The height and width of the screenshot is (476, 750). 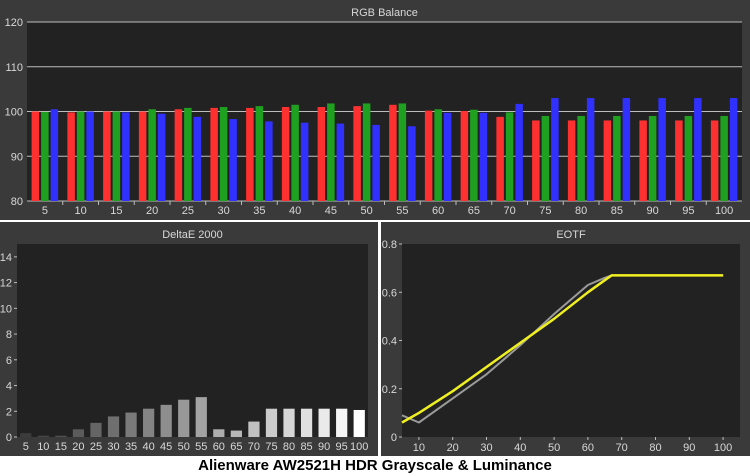 I want to click on deltae-y-tick-label: 2, so click(x=9, y=412).